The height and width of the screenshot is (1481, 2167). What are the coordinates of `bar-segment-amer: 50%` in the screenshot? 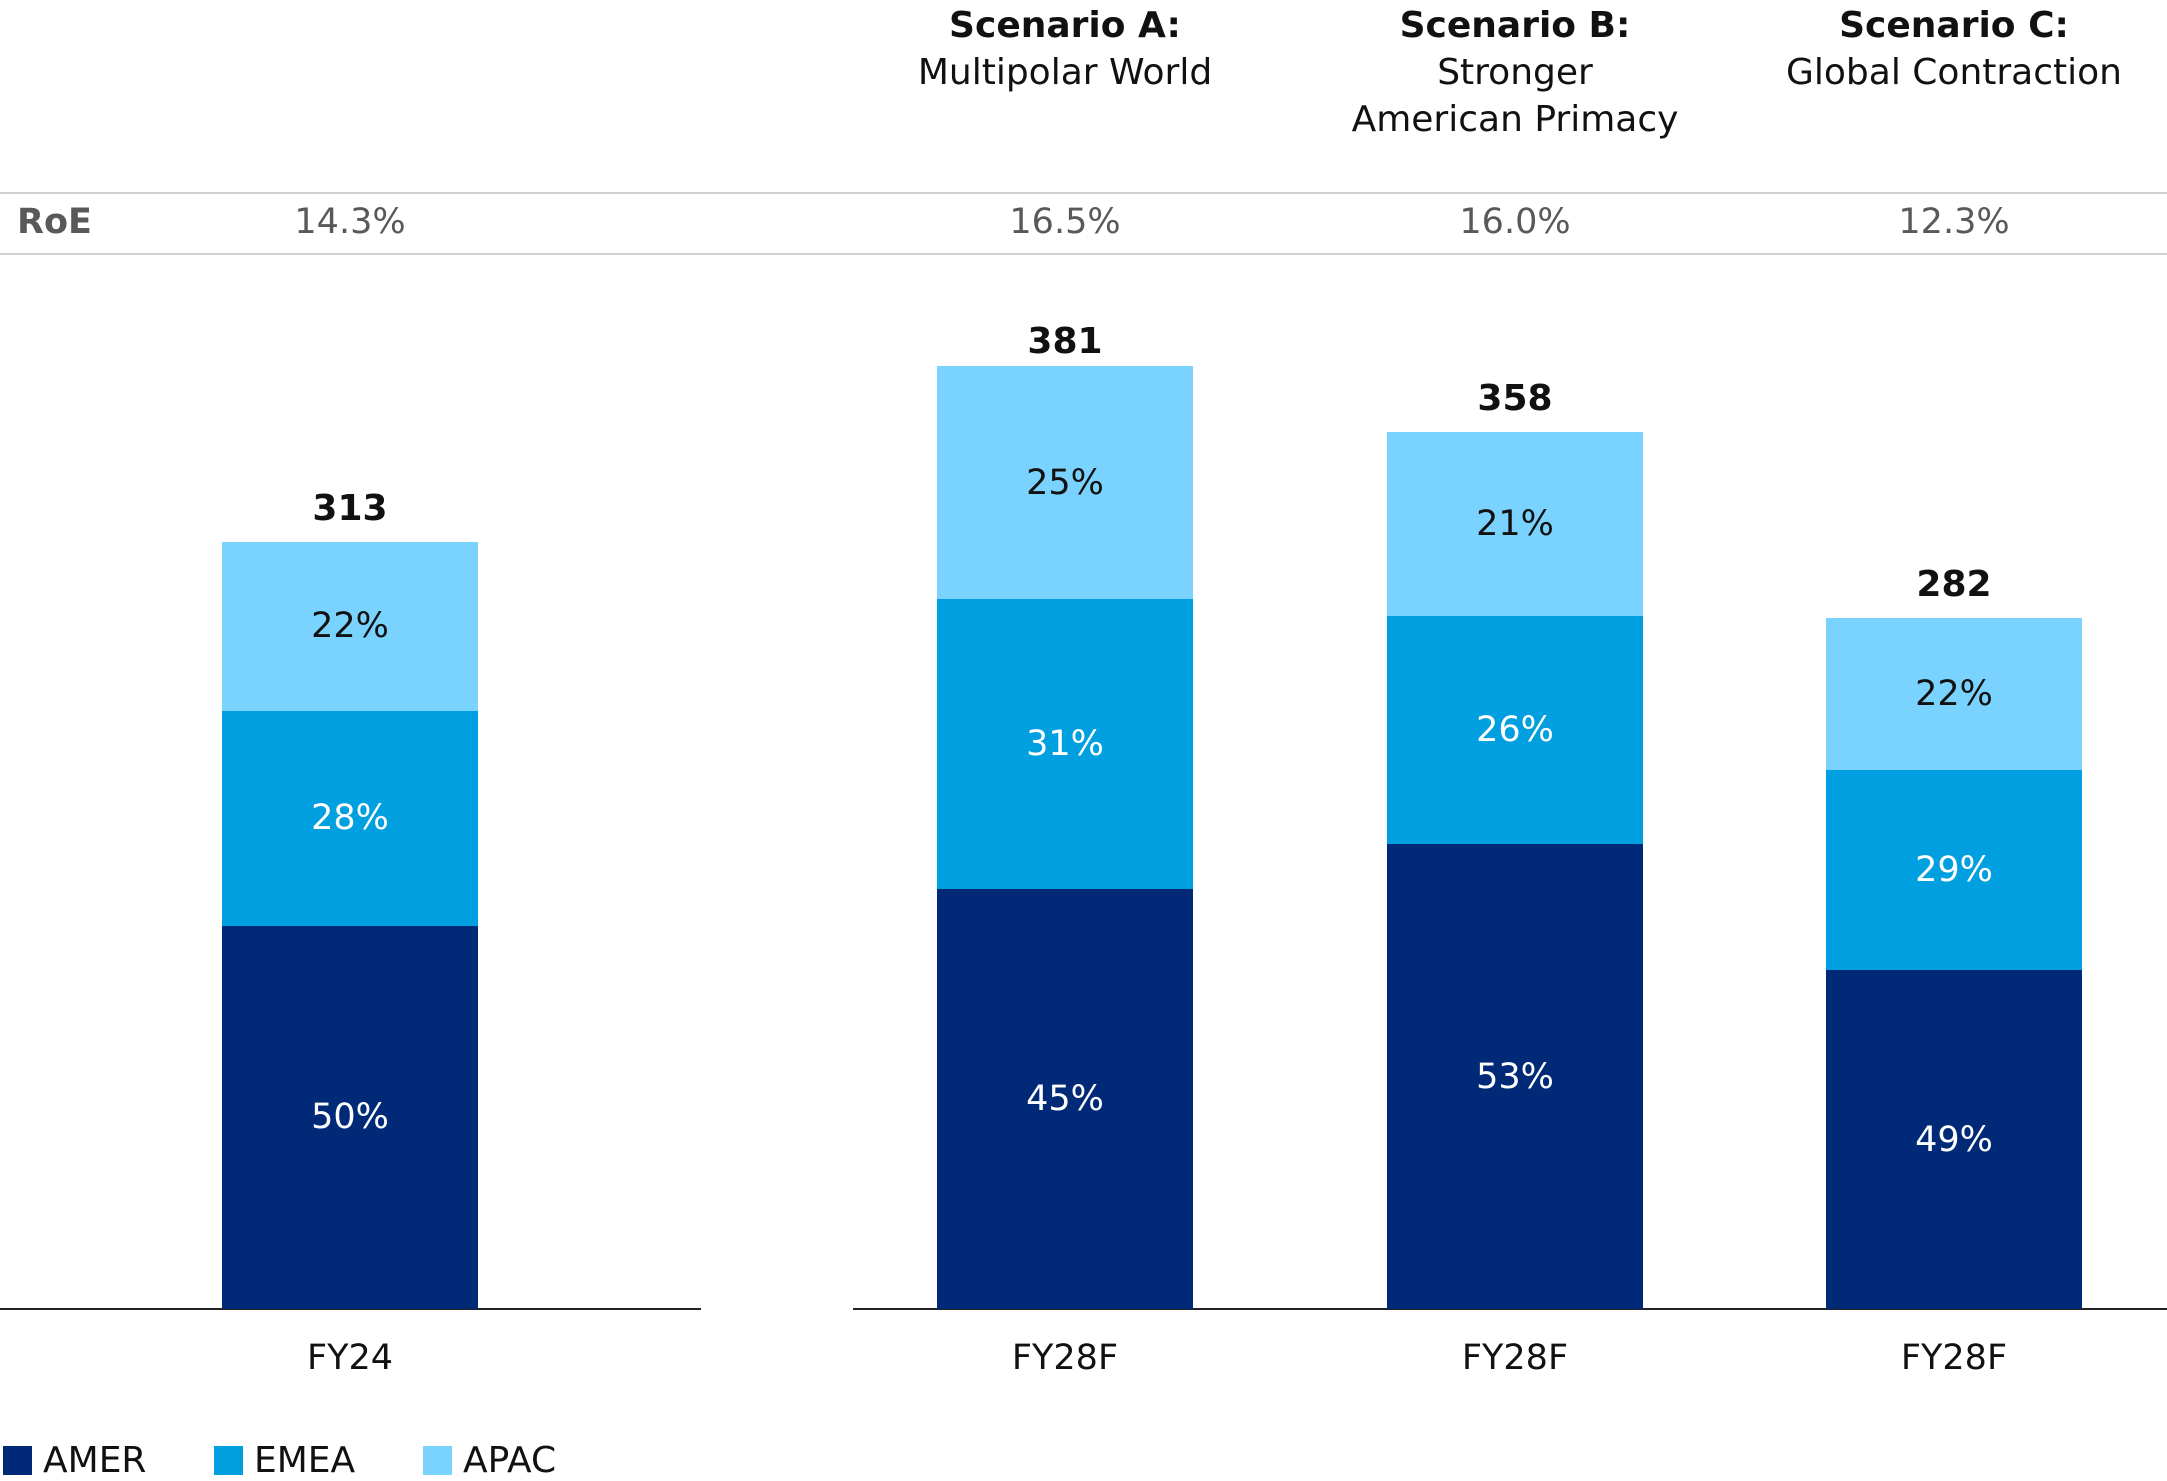 It's located at (350, 1117).